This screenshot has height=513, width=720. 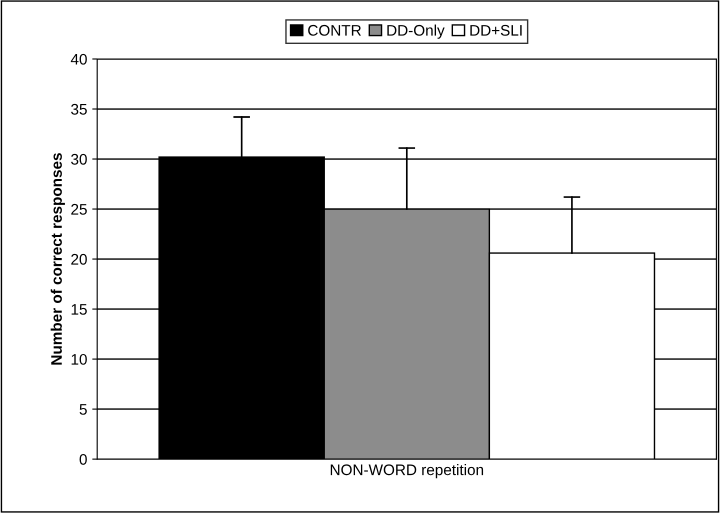 What do you see at coordinates (83, 409) in the screenshot?
I see `y-tick-label: 5` at bounding box center [83, 409].